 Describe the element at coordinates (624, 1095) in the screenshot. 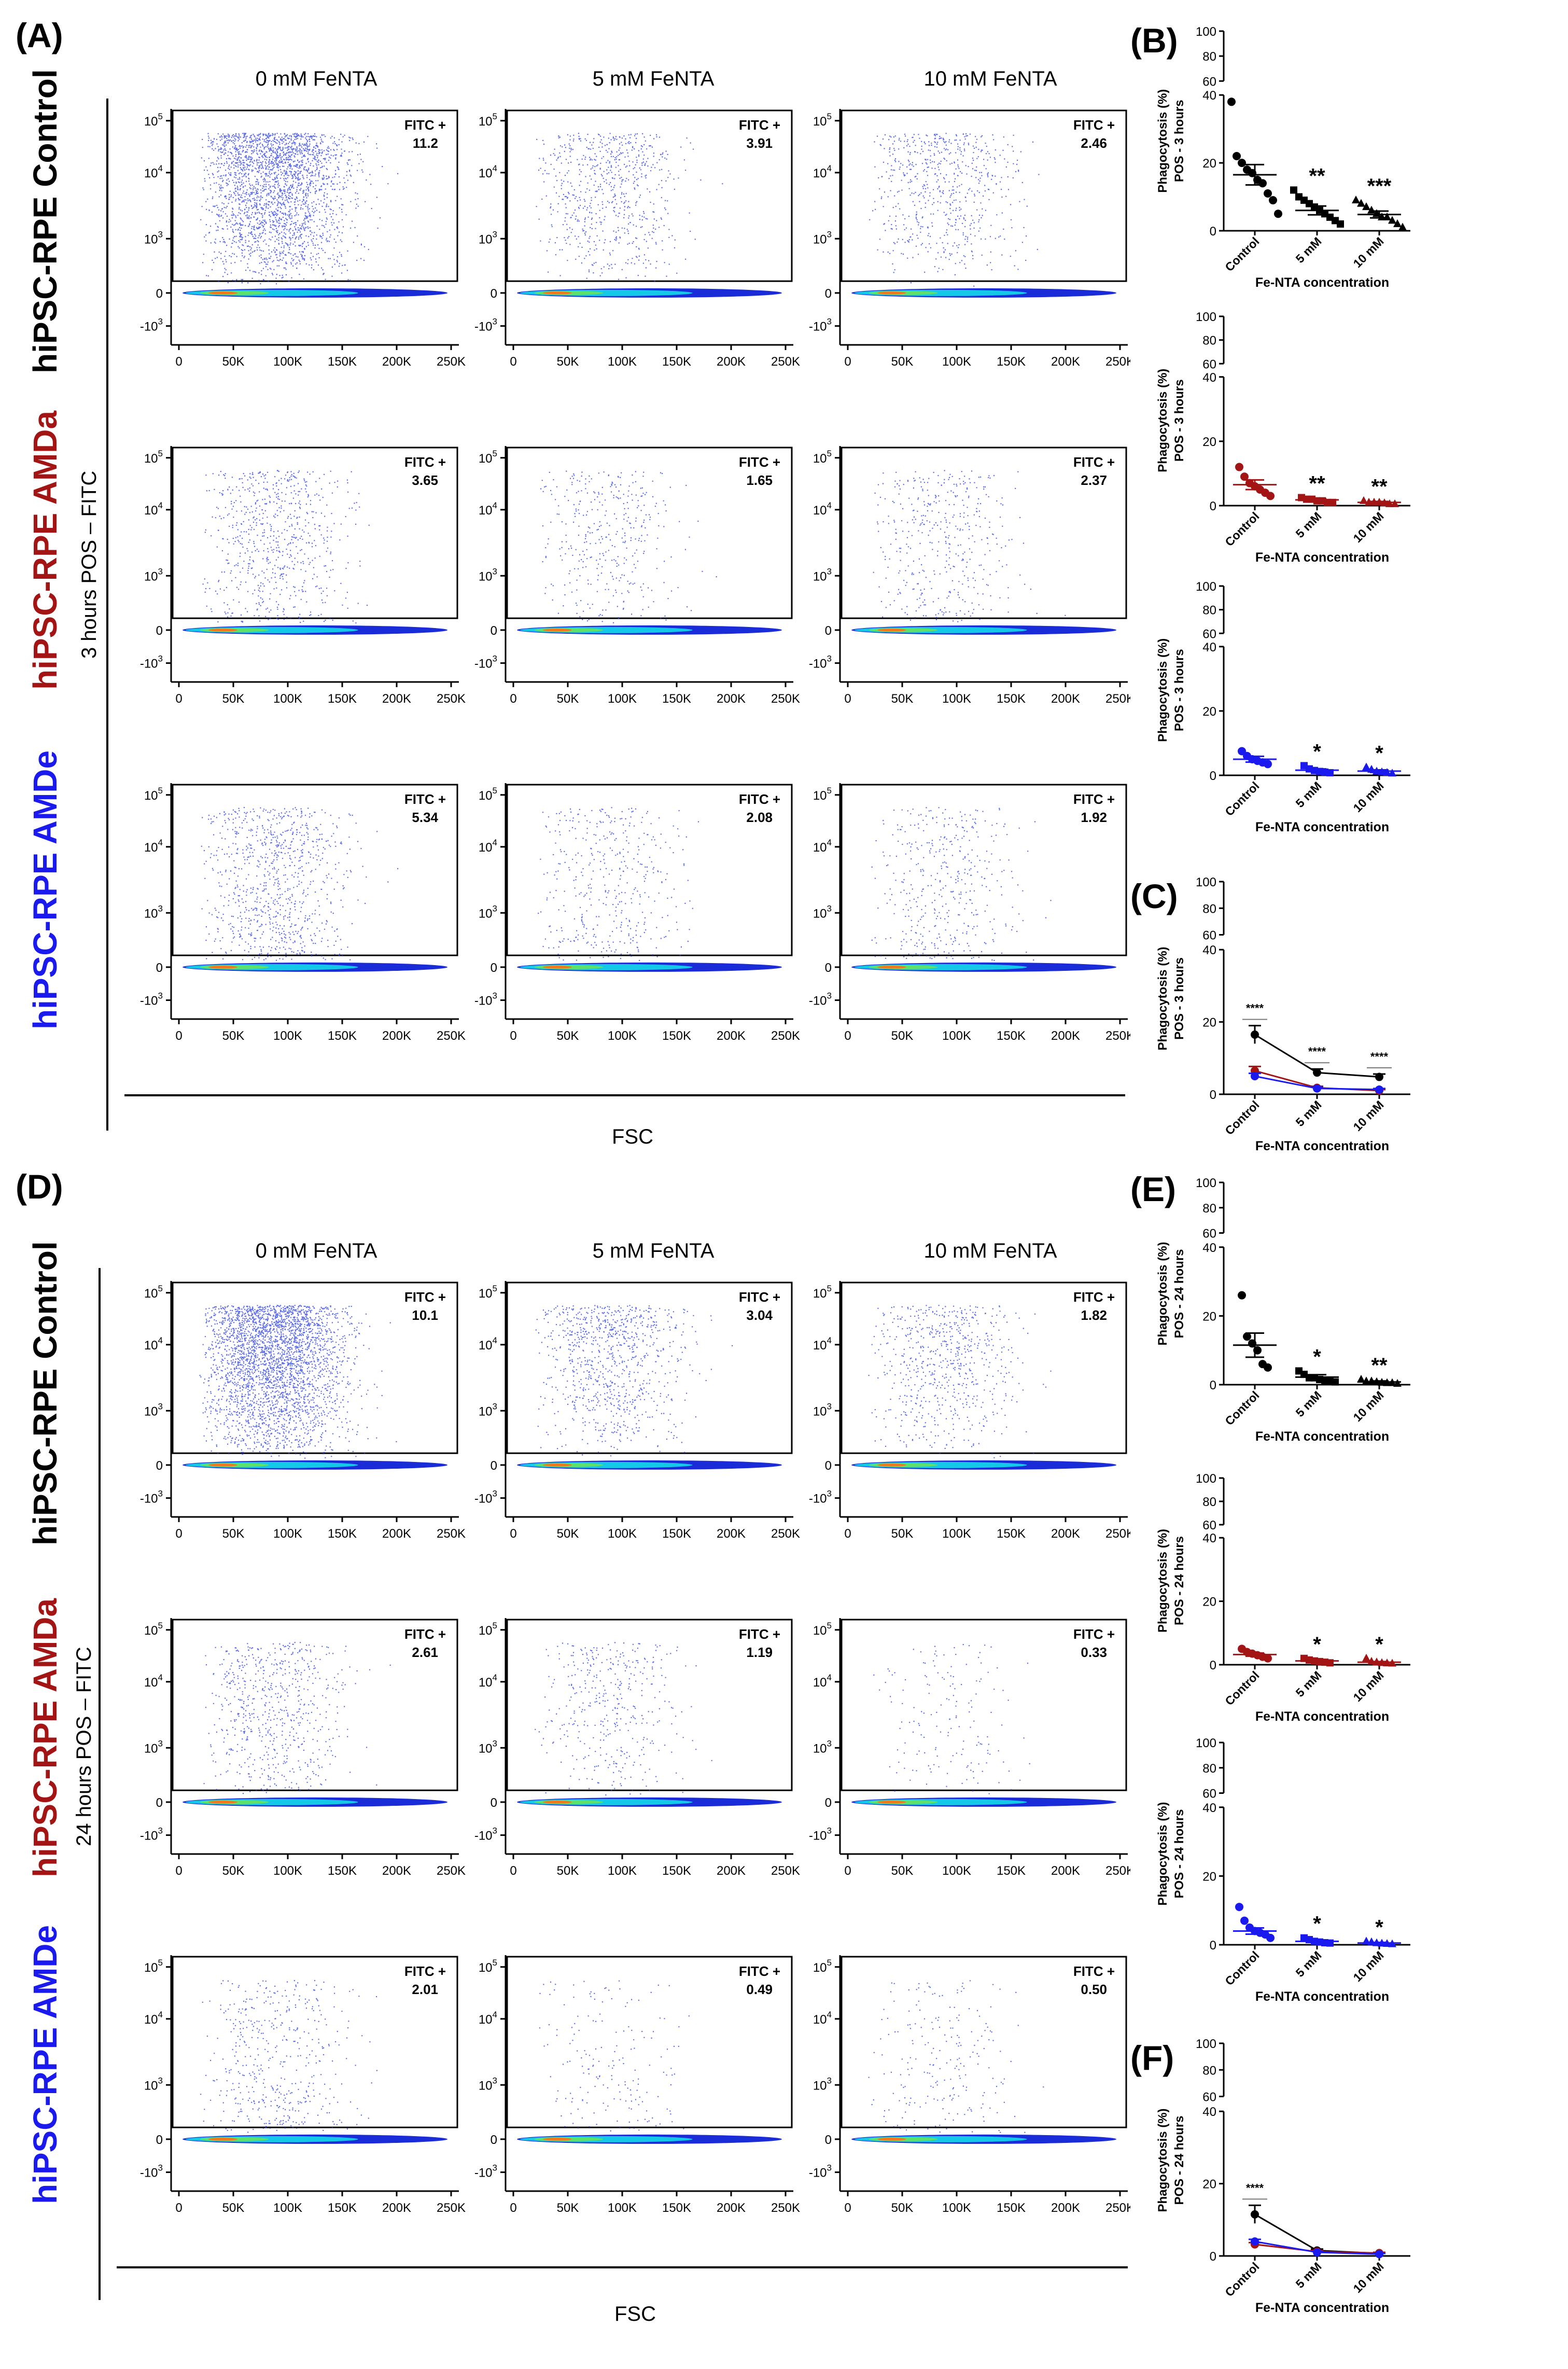

I see `x-frame-3h` at that location.